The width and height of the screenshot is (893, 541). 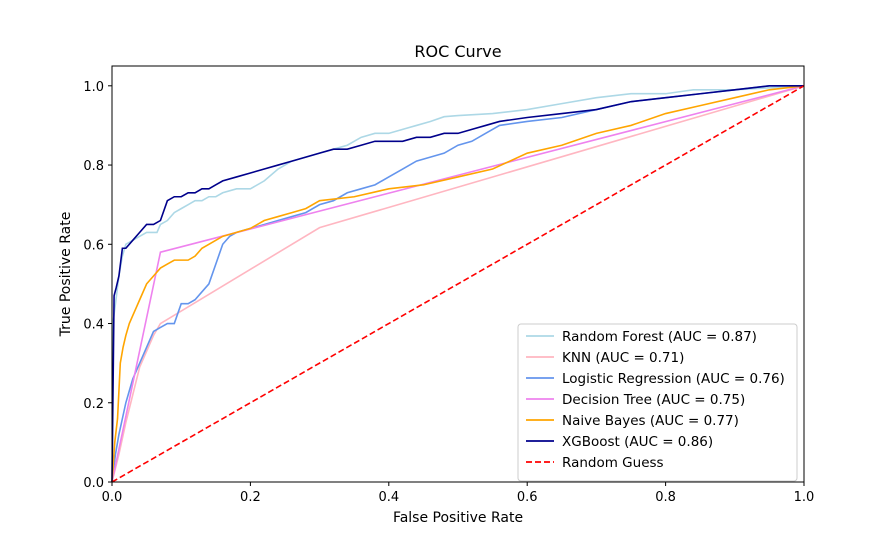 I want to click on chart-title: ROC Curve, so click(x=457, y=51).